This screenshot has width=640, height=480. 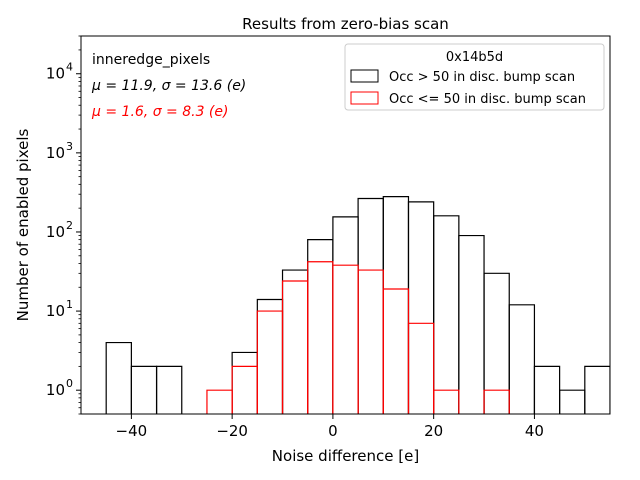 I want to click on stats-black-annotation: μ = 11.9, σ = 13.6 (e), so click(x=168, y=86).